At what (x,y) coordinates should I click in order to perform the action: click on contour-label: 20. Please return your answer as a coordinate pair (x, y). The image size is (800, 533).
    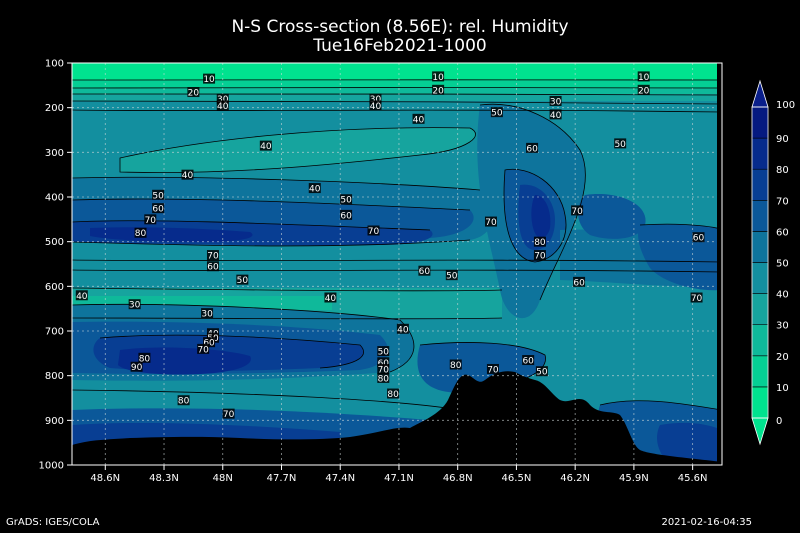
    Looking at the image, I should click on (643, 90).